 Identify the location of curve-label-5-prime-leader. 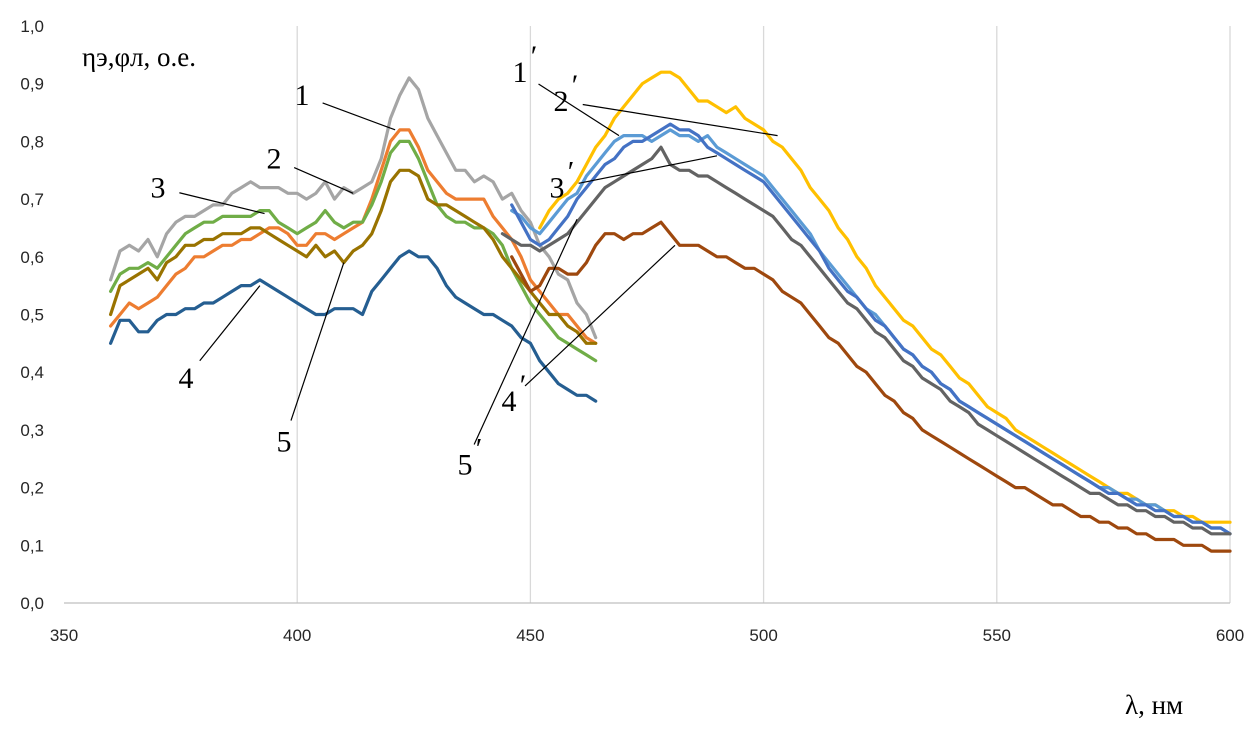
(525, 332).